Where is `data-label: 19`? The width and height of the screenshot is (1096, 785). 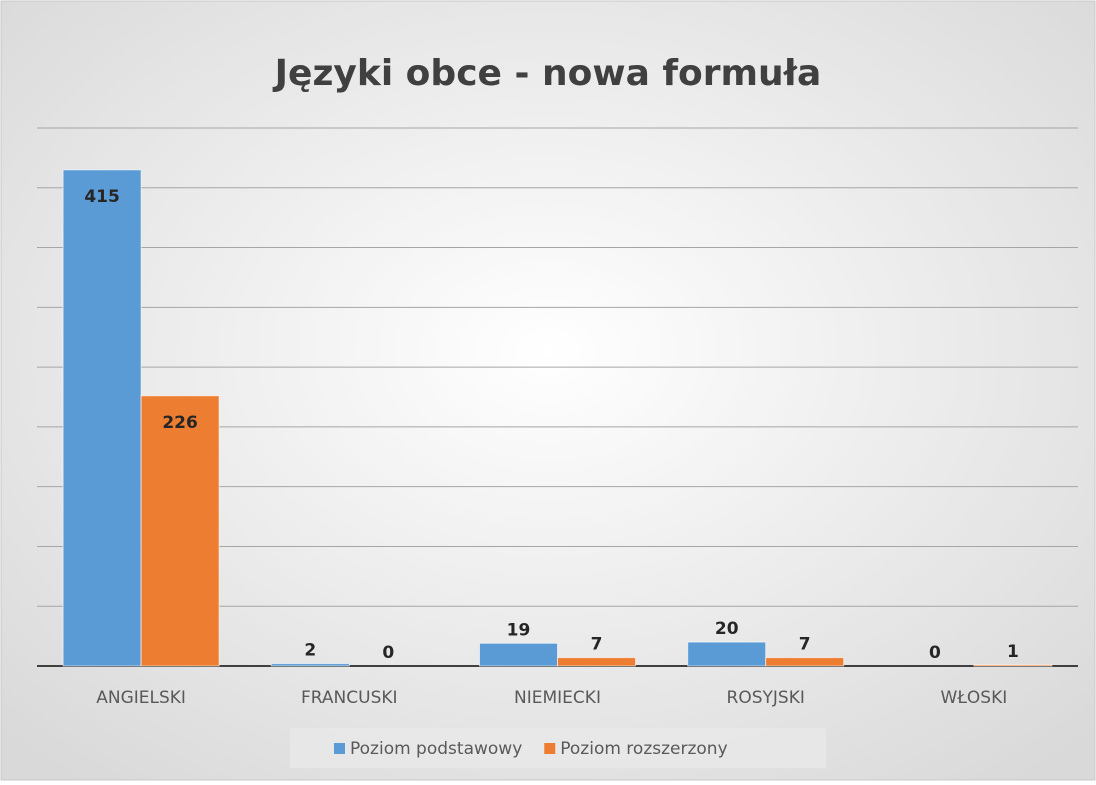 data-label: 19 is located at coordinates (519, 630).